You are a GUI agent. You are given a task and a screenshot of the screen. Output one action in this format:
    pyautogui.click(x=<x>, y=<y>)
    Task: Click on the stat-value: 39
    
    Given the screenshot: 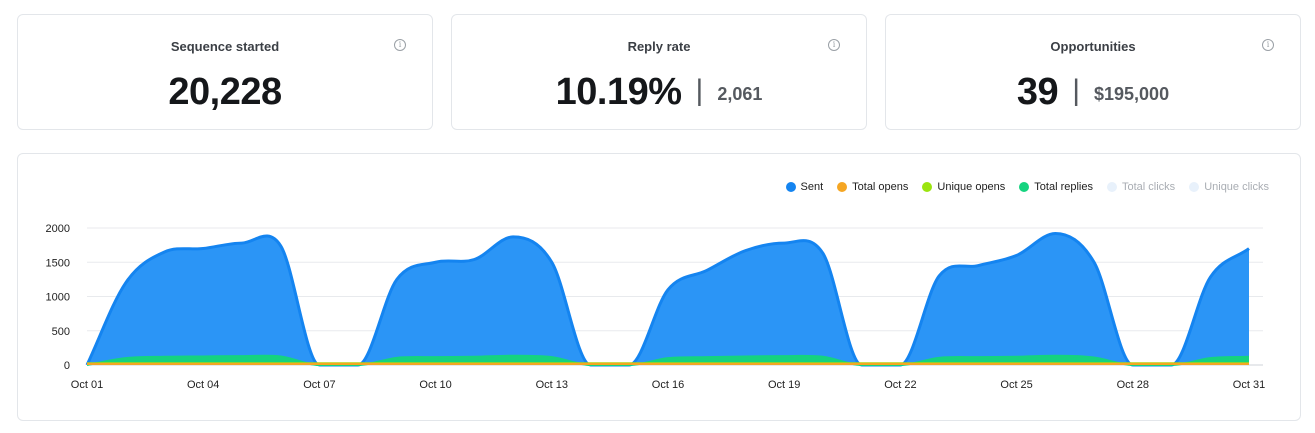 What is the action you would take?
    pyautogui.click(x=1037, y=92)
    